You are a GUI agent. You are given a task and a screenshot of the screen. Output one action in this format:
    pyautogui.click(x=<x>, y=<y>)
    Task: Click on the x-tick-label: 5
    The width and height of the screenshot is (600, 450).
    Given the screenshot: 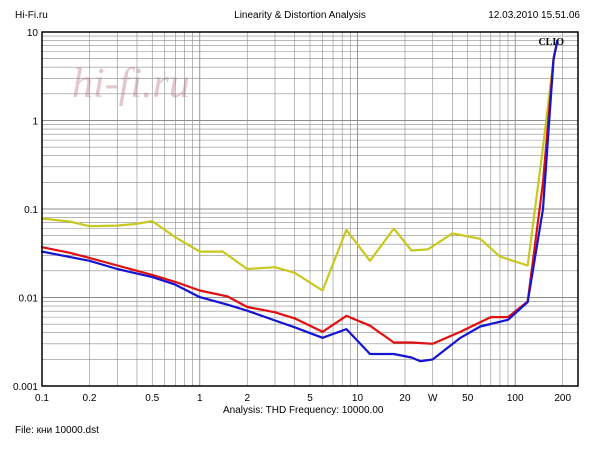 What is the action you would take?
    pyautogui.click(x=310, y=398)
    